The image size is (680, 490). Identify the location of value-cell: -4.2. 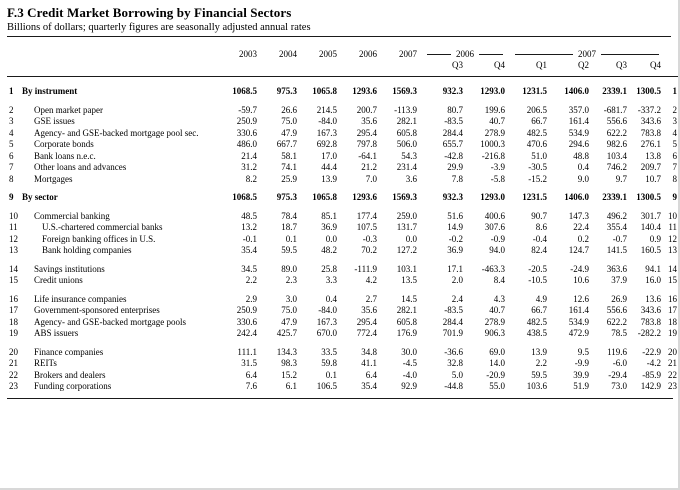
(653, 363).